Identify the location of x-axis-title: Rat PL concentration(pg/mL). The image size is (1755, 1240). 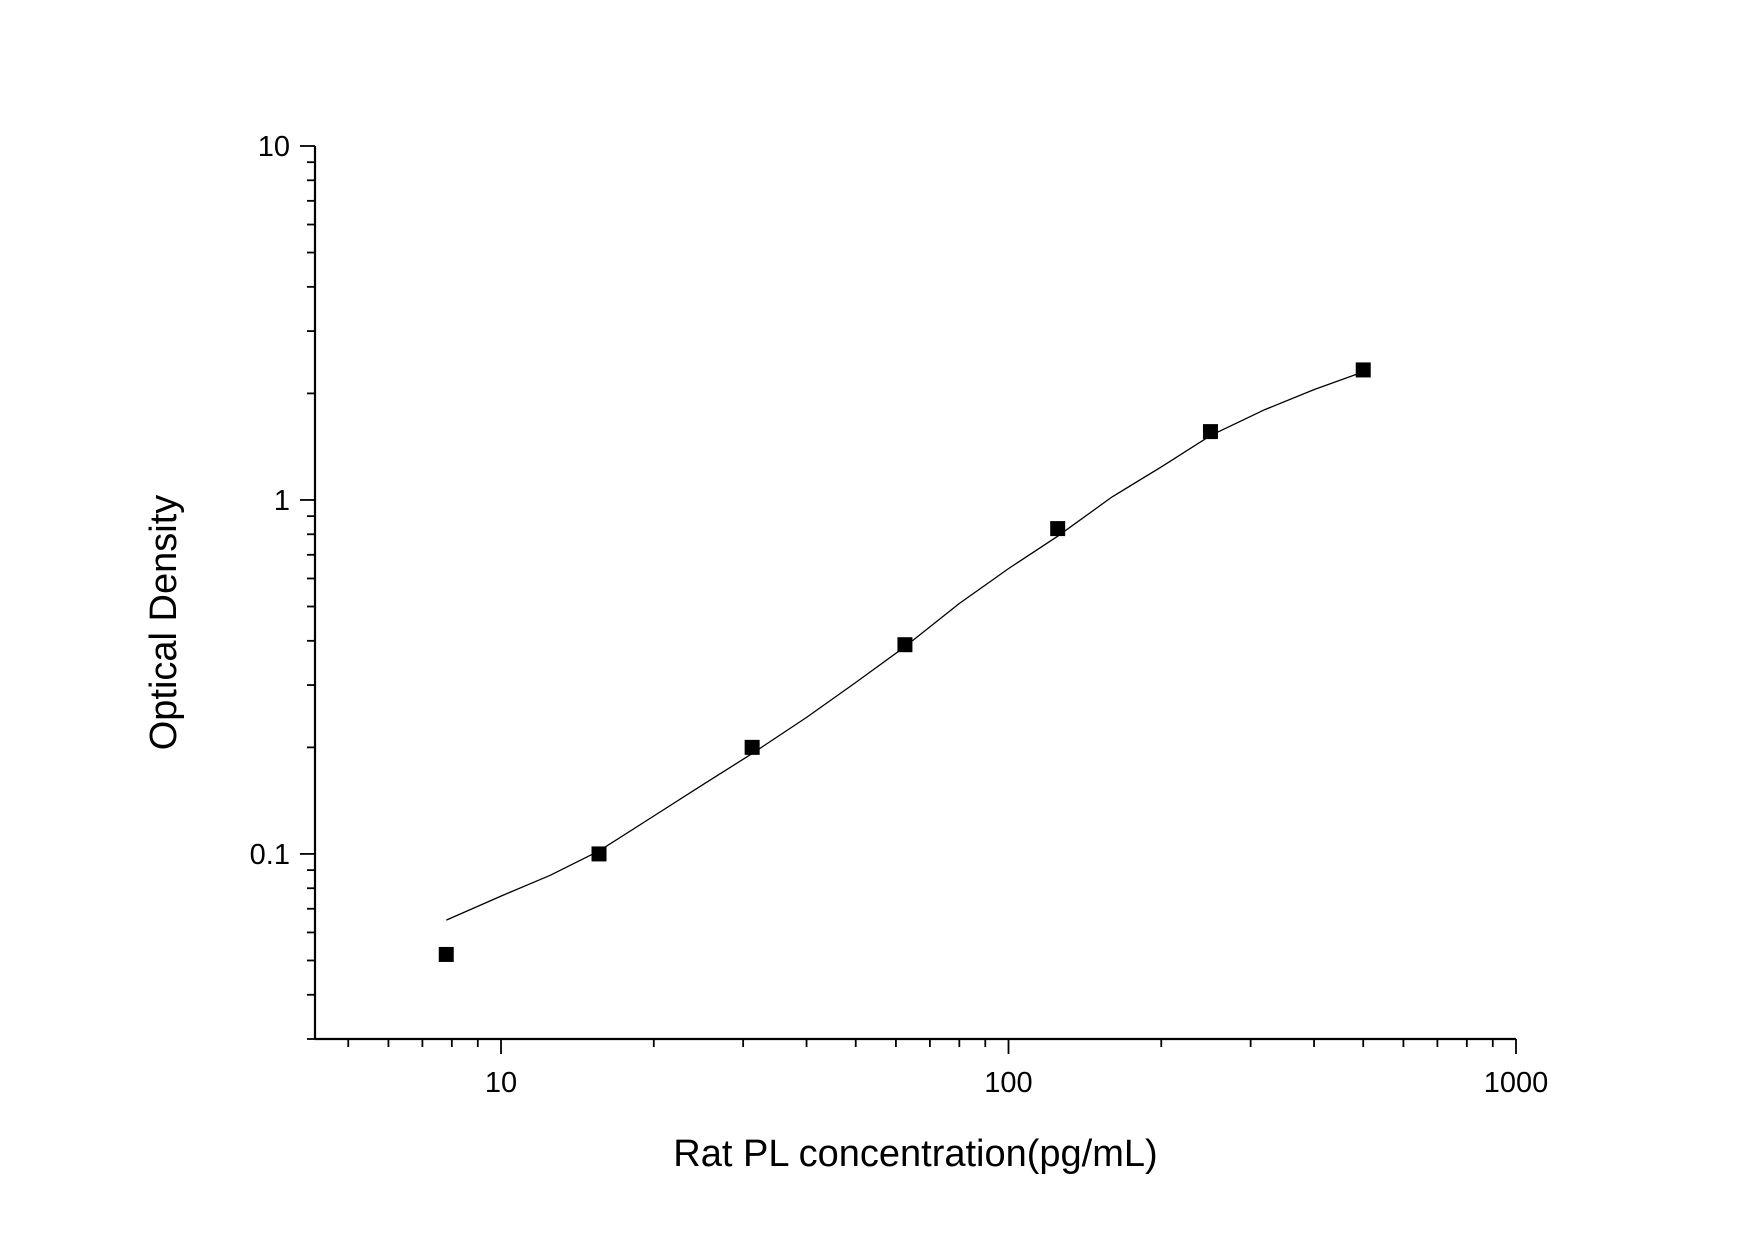
(915, 1154).